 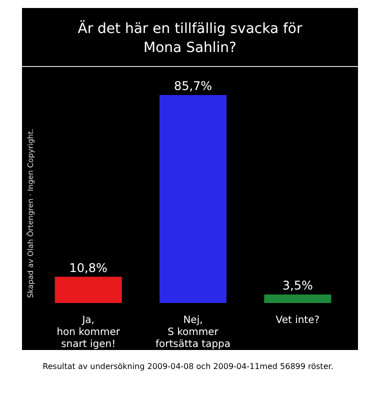 What do you see at coordinates (88, 267) in the screenshot?
I see `data-label: 10,8%` at bounding box center [88, 267].